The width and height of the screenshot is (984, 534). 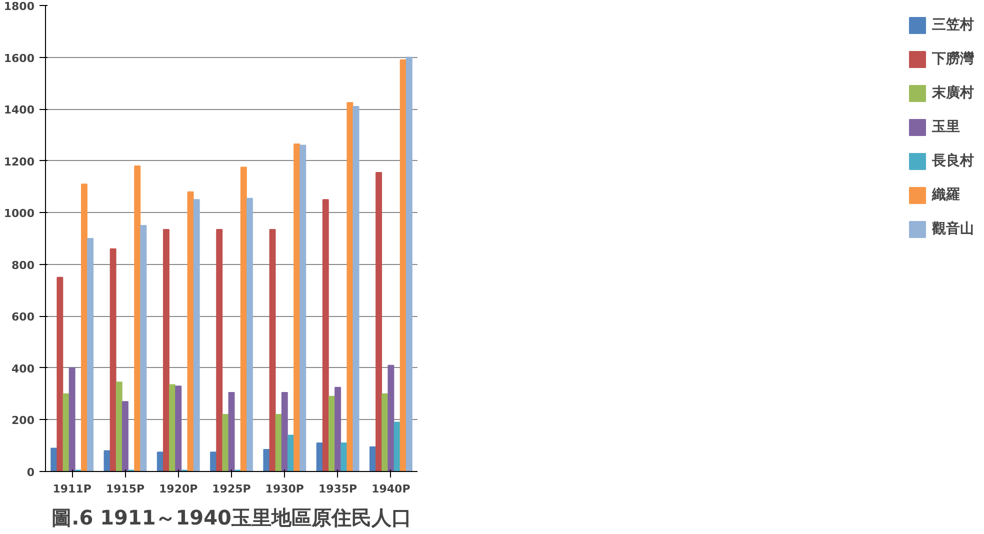 What do you see at coordinates (19, 110) in the screenshot?
I see `y-tick-label: 1400` at bounding box center [19, 110].